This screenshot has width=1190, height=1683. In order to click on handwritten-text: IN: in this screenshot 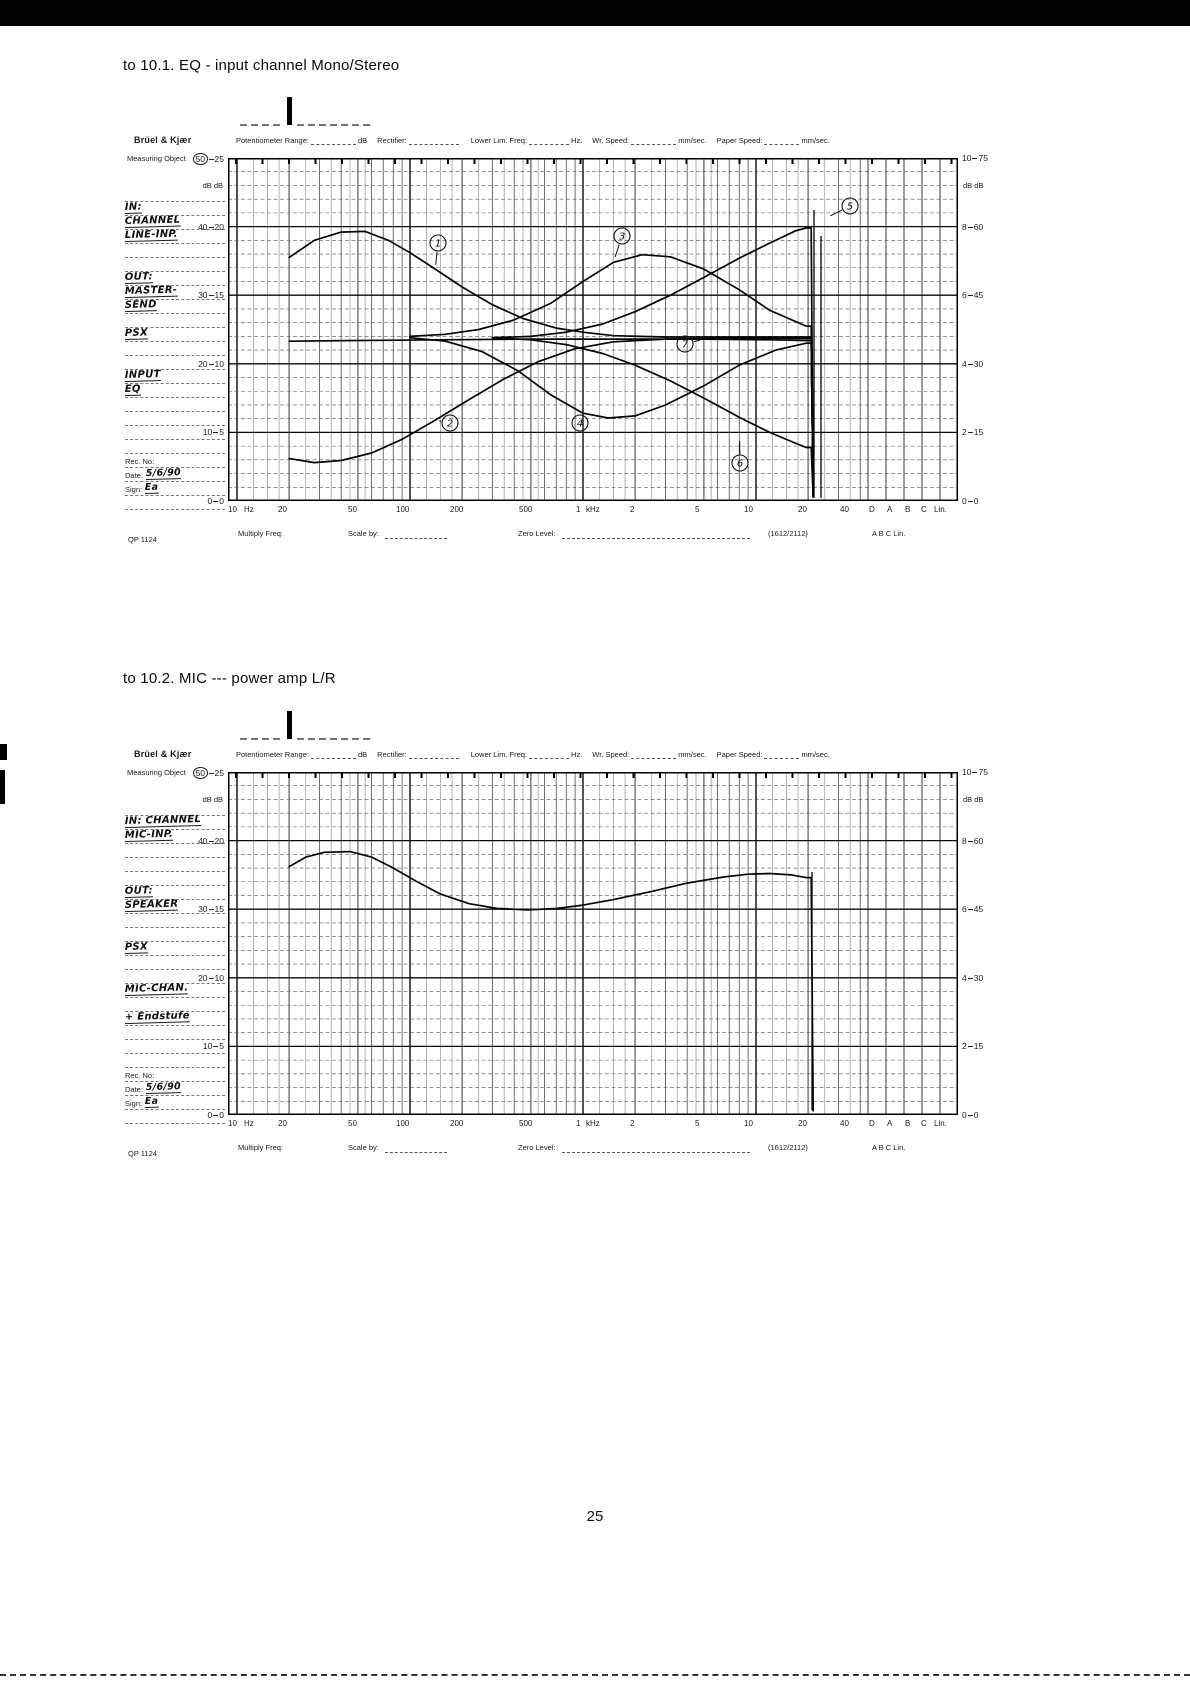, I will do `click(133, 207)`.